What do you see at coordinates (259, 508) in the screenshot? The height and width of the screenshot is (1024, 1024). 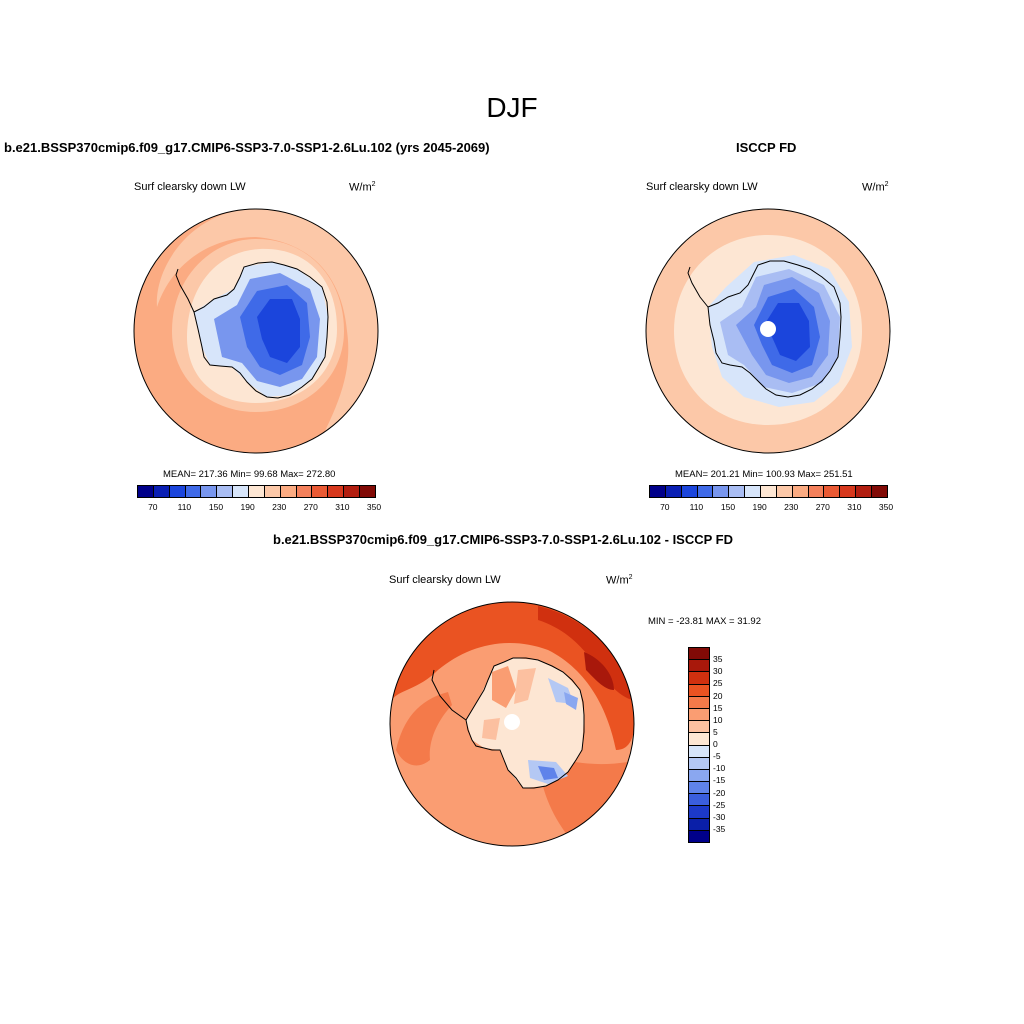 I see `panel1-colorbar-ticks: 70 110 150 190 230 270 310 350` at bounding box center [259, 508].